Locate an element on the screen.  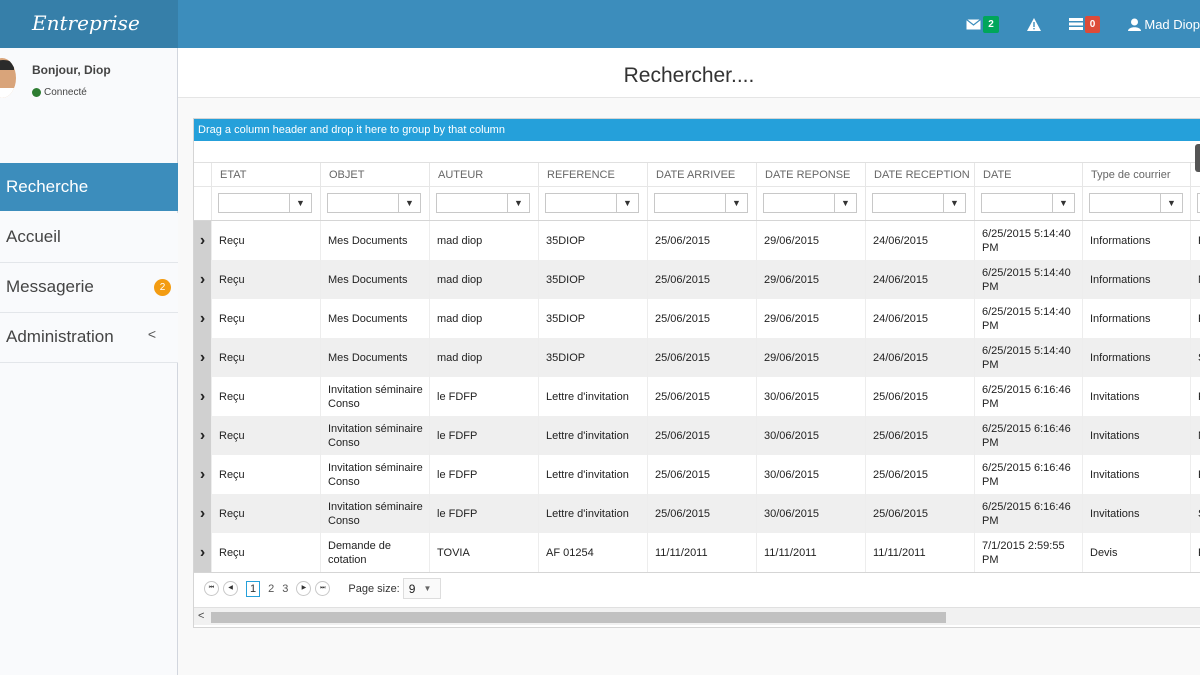
sidebar-item-administration: Administration < is located at coordinates (89, 338).